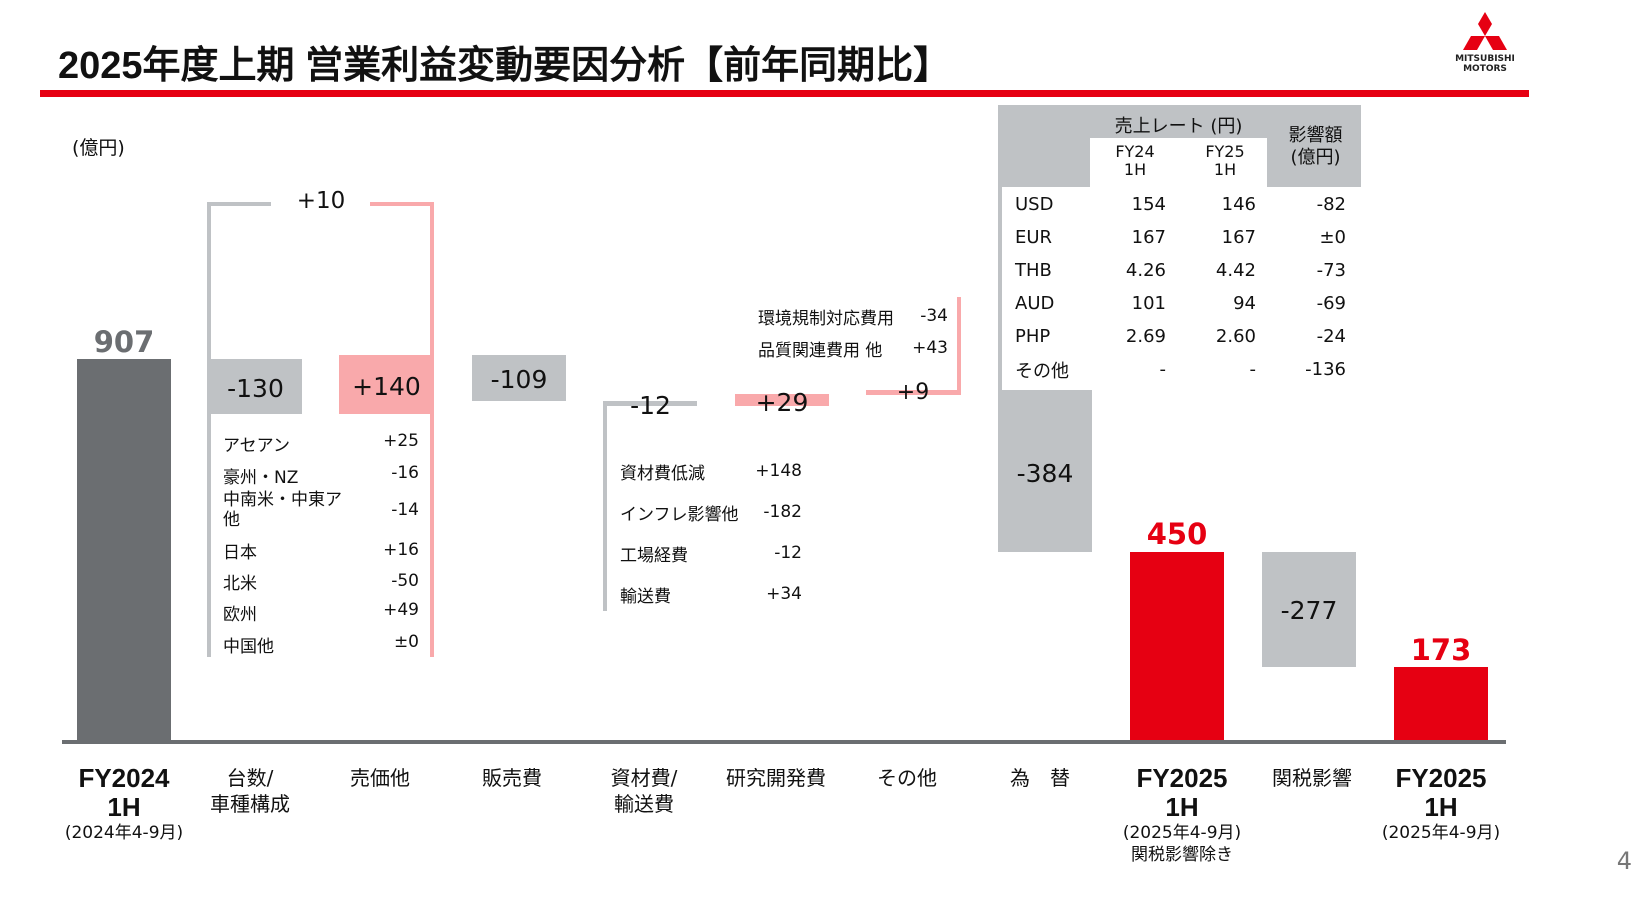 This screenshot has height=919, width=1642. I want to click on bar-volume-mix-value: -130, so click(255, 388).